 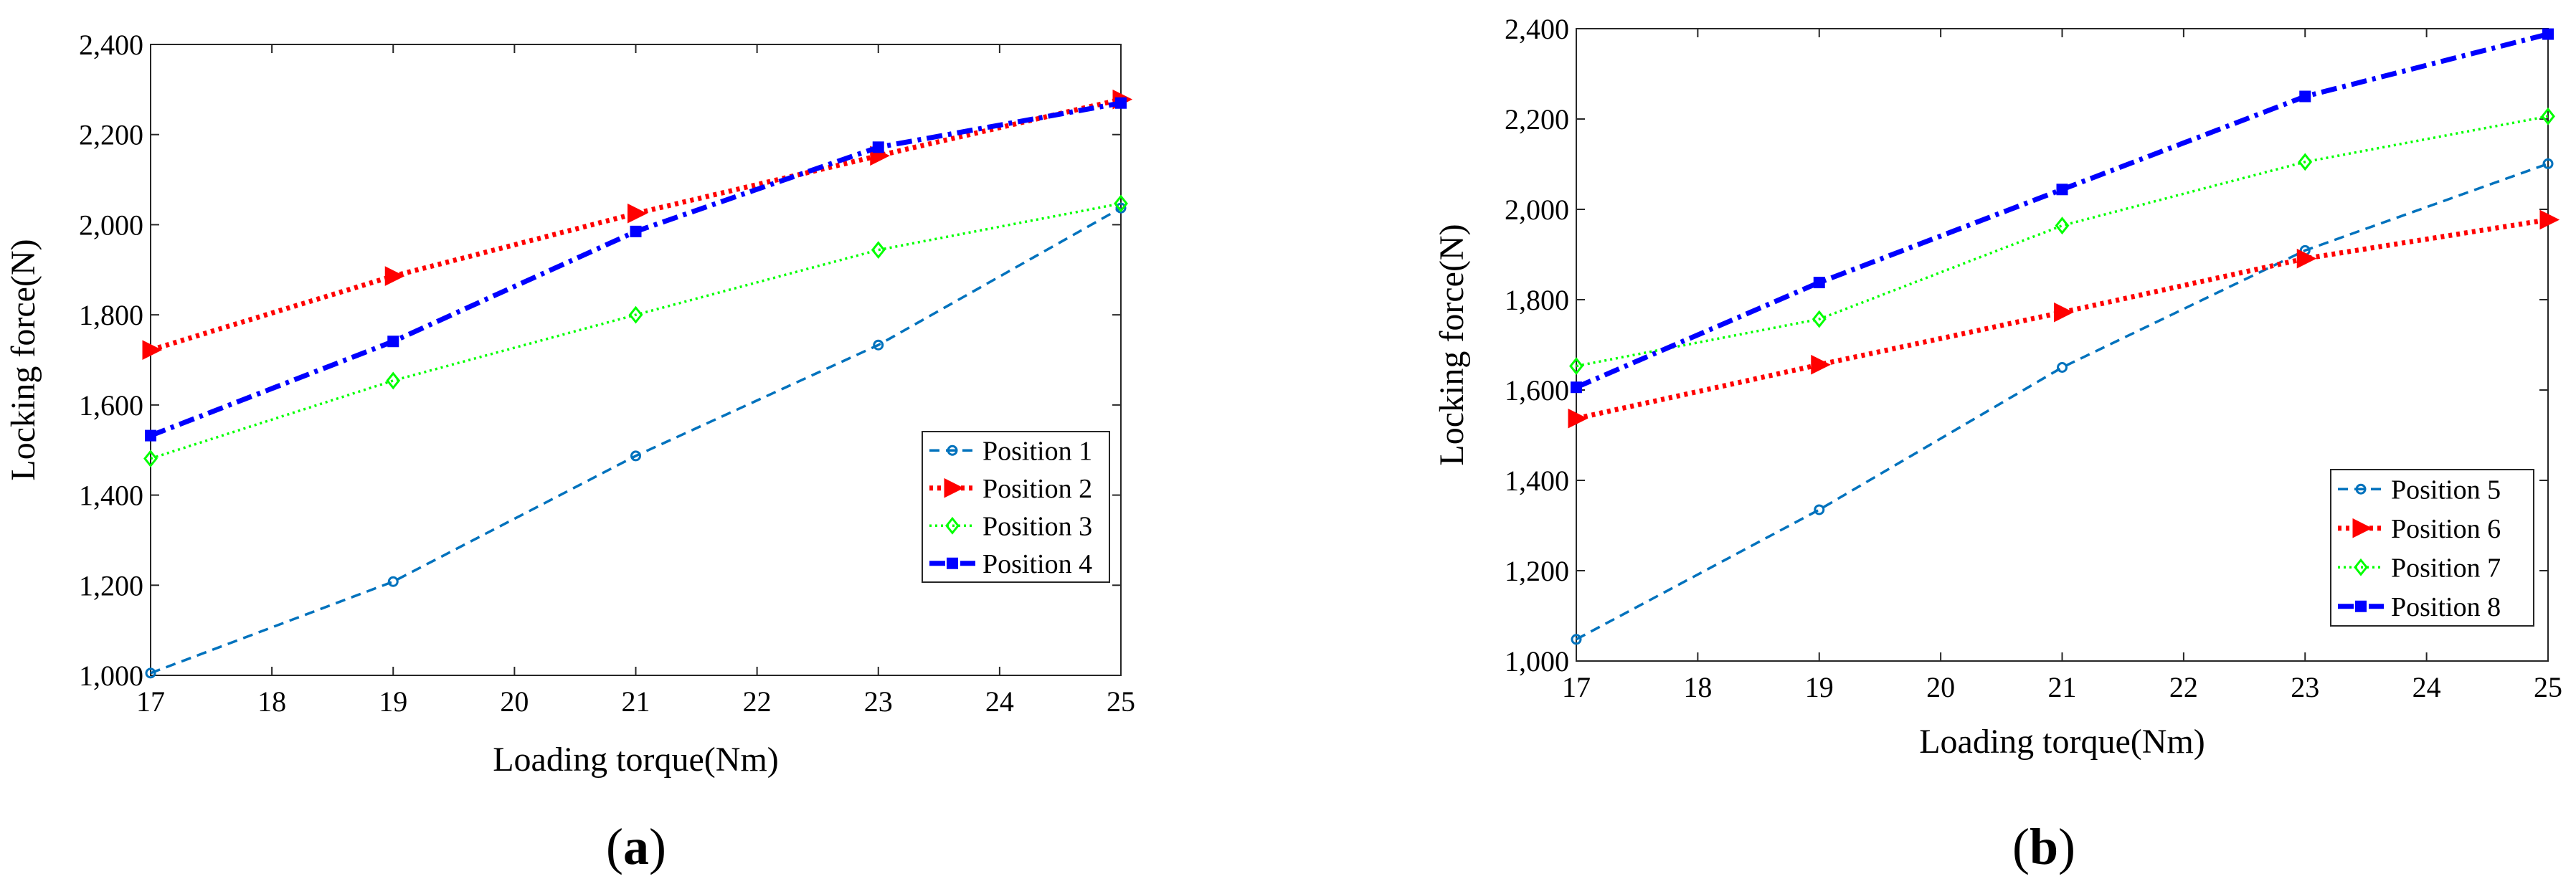 I want to click on chart-a-x-tick-label: 21, so click(x=636, y=701).